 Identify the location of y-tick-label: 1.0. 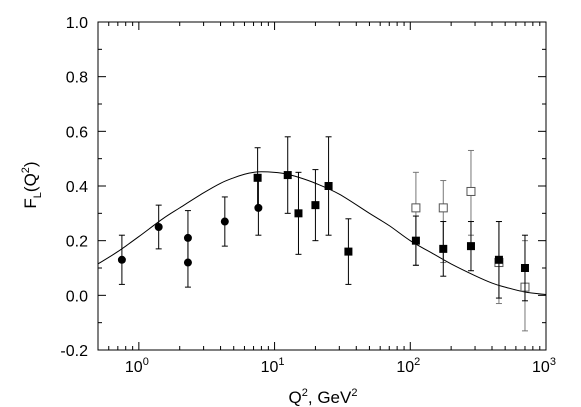
(77, 23).